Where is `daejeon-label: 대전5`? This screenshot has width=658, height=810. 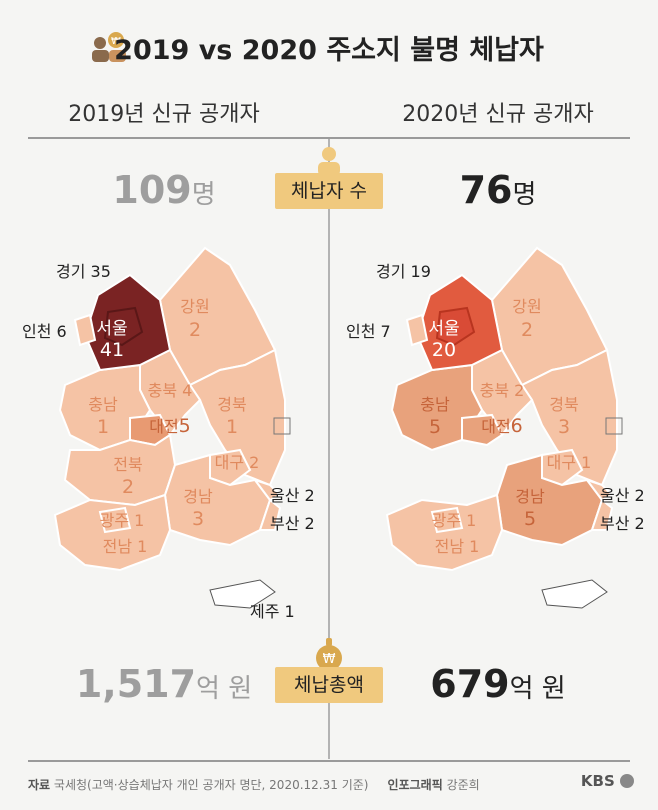 daejeon-label: 대전5 is located at coordinates (170, 426).